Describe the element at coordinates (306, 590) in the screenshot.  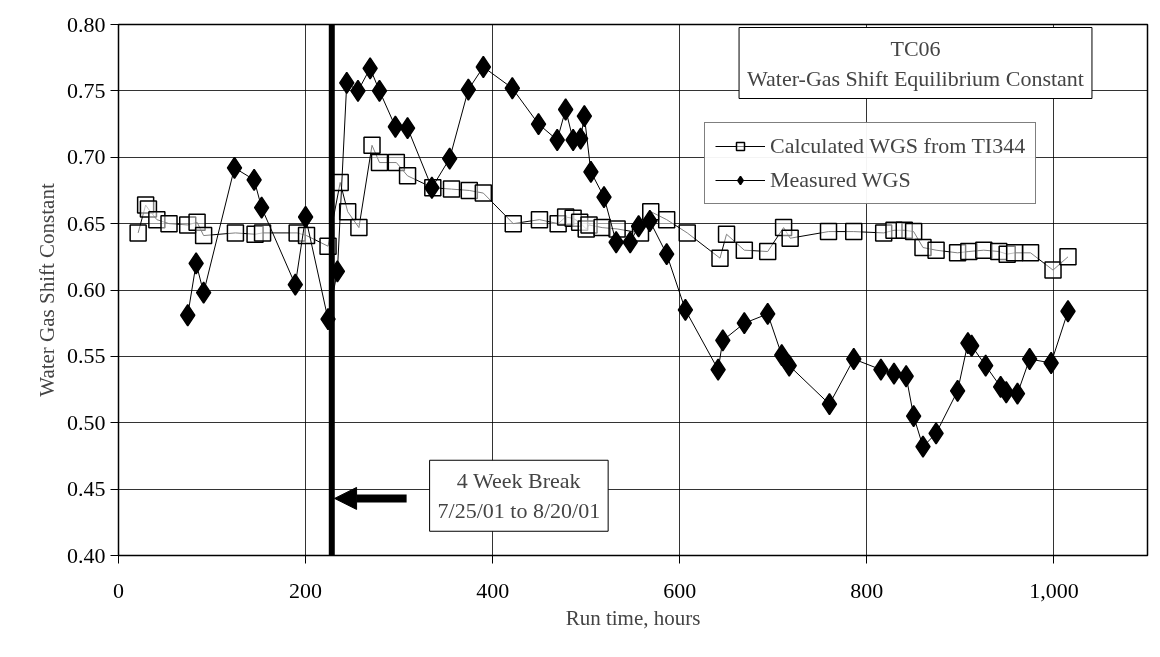
I see `x-tick-label: 200` at that location.